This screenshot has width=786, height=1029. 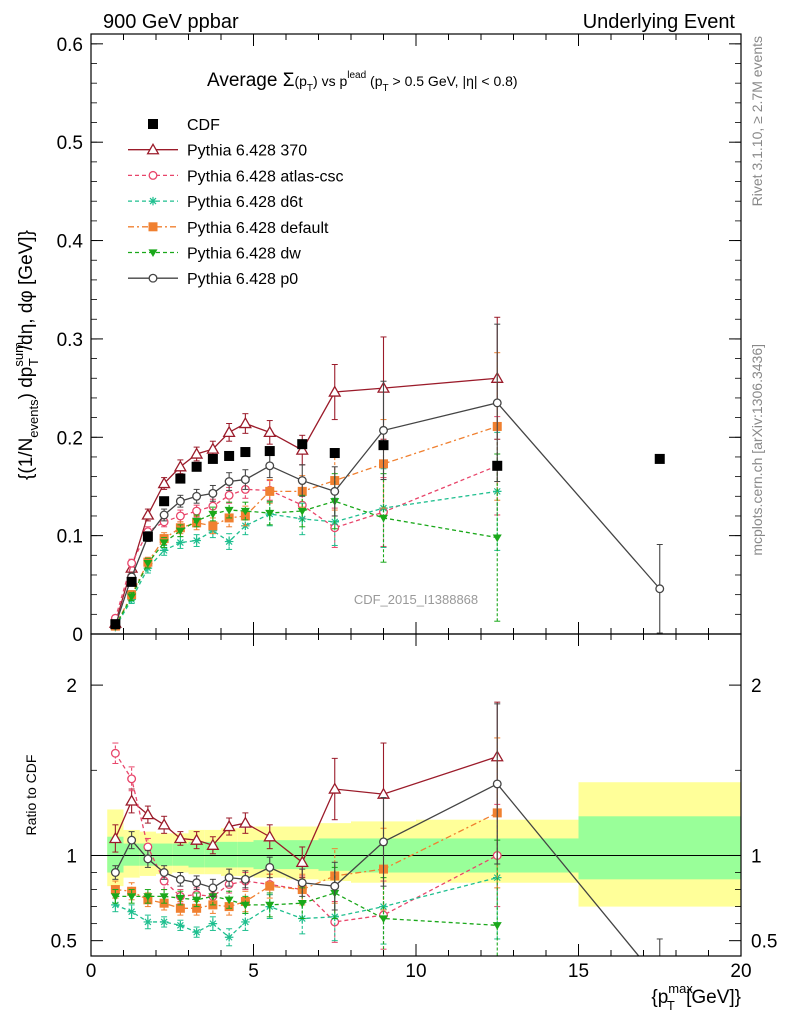 I want to click on title-paren-close: ), so click(x=315, y=81).